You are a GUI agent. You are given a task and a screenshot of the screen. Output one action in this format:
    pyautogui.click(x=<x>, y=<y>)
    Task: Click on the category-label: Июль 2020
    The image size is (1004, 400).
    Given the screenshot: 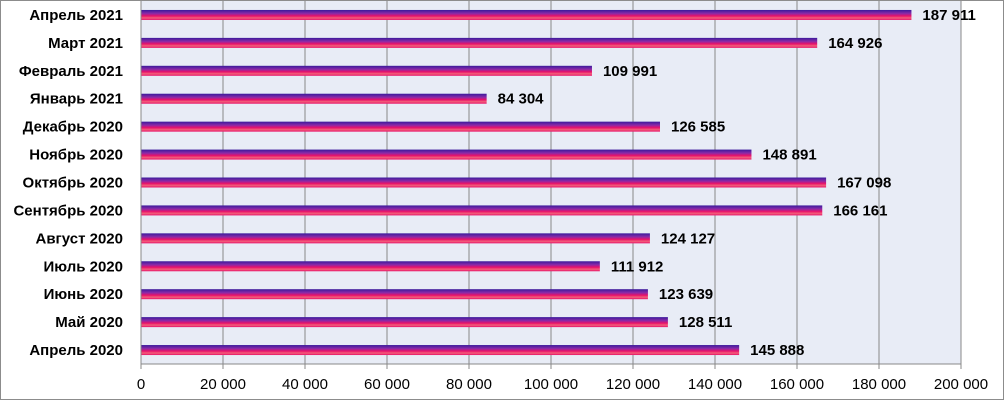 What is the action you would take?
    pyautogui.click(x=83, y=266)
    